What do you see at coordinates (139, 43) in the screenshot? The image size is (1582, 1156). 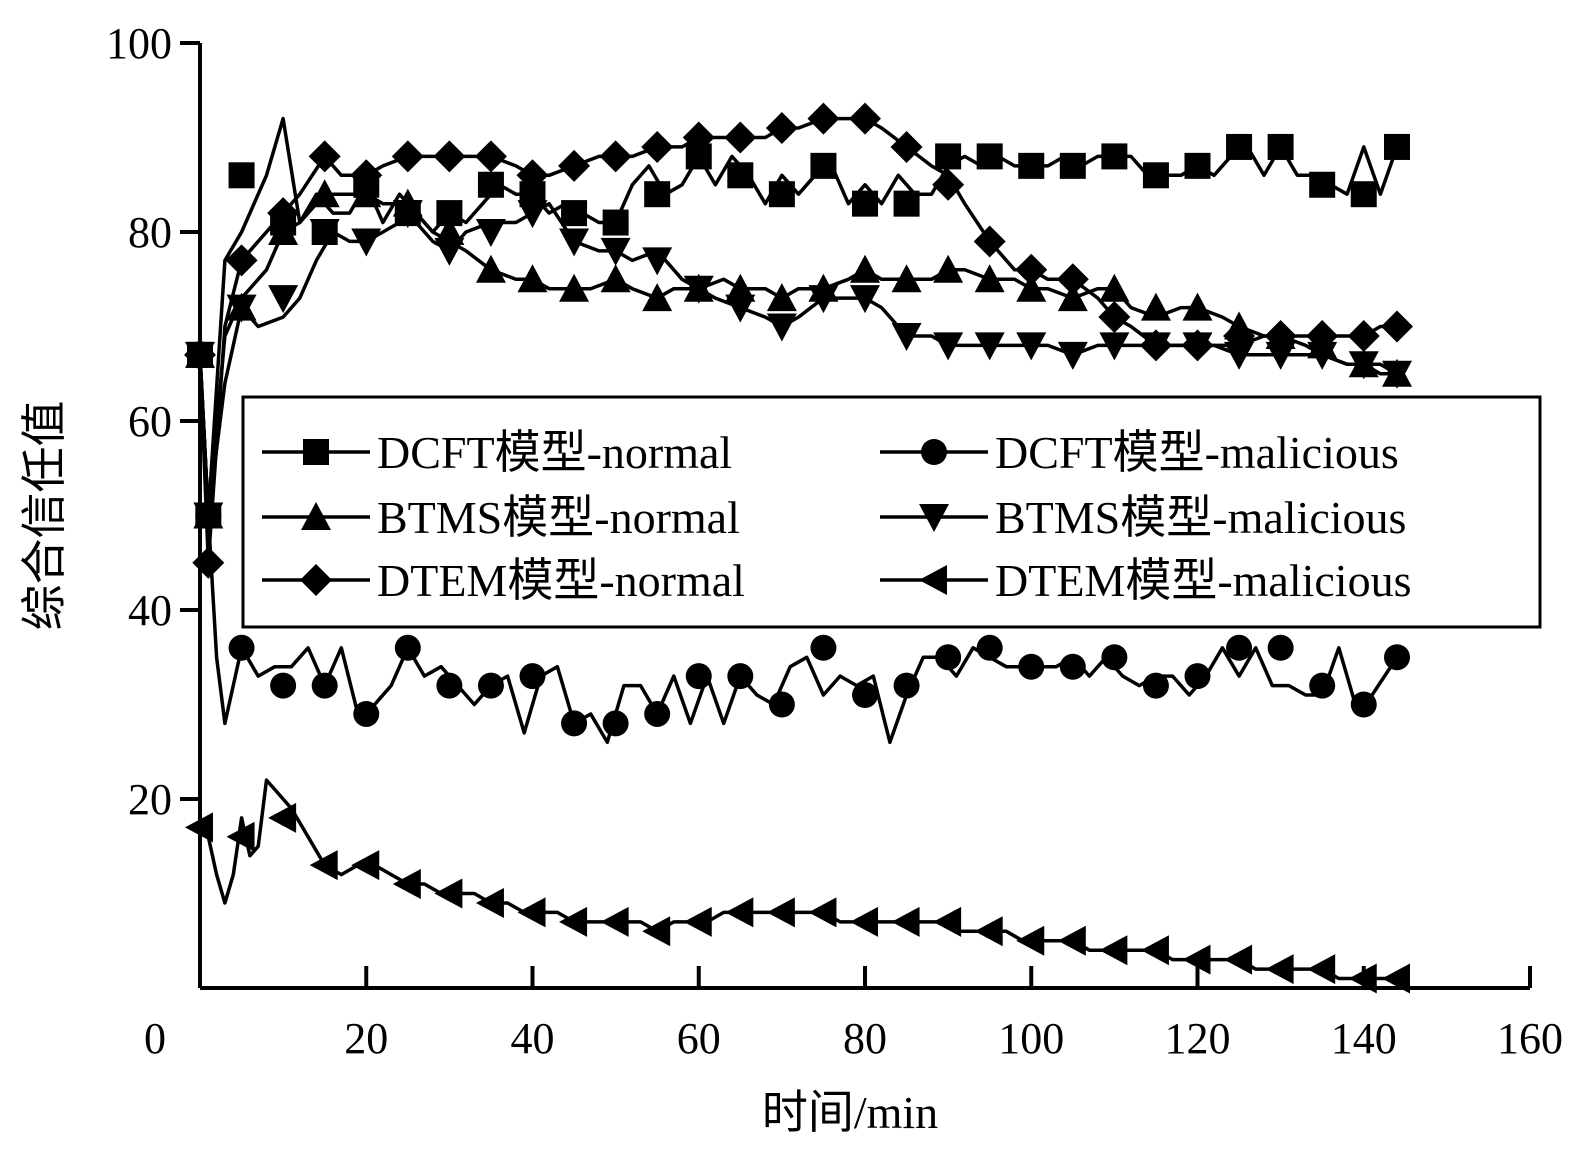 I see `y-tick-label: 100` at bounding box center [139, 43].